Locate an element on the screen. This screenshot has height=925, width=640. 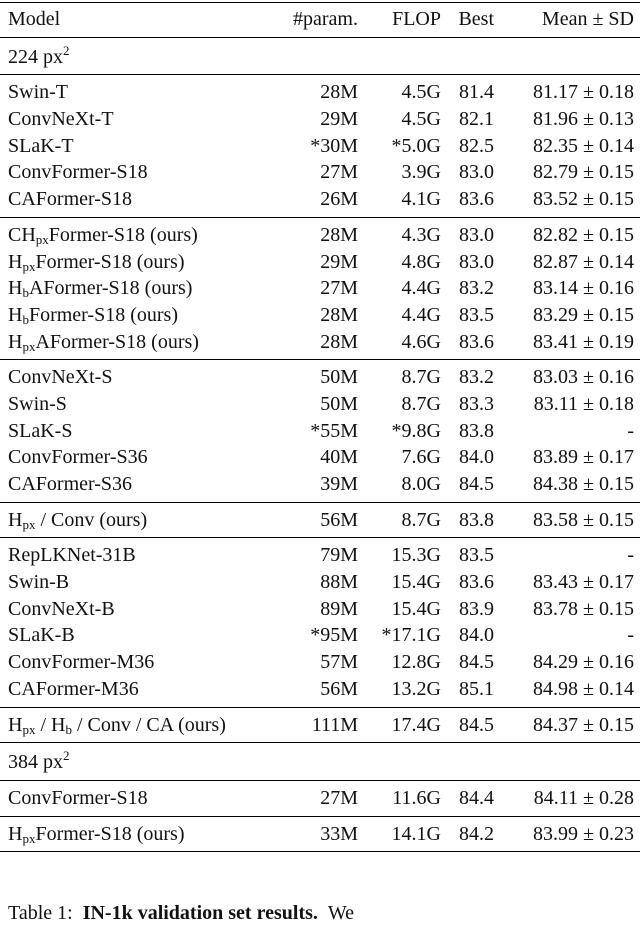
mean-cell: 84.29 ± 0.16 is located at coordinates (583, 662).